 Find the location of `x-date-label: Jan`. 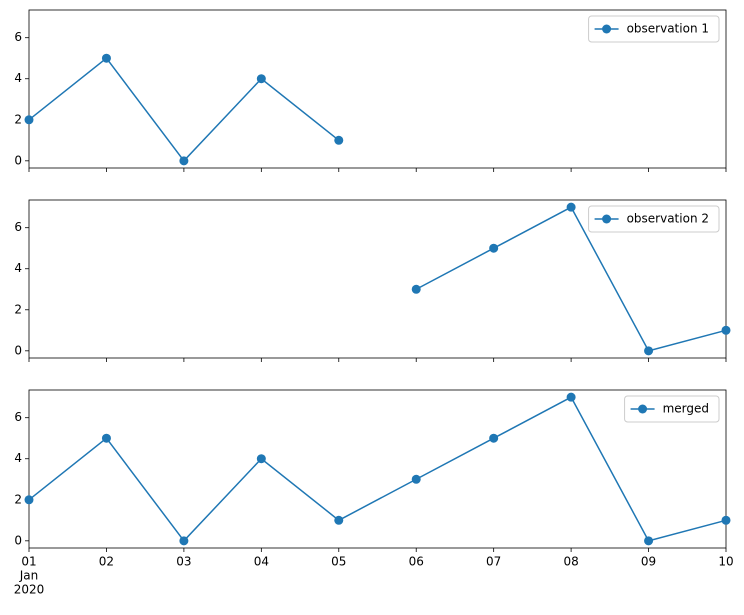

x-date-label: Jan is located at coordinates (29, 576).